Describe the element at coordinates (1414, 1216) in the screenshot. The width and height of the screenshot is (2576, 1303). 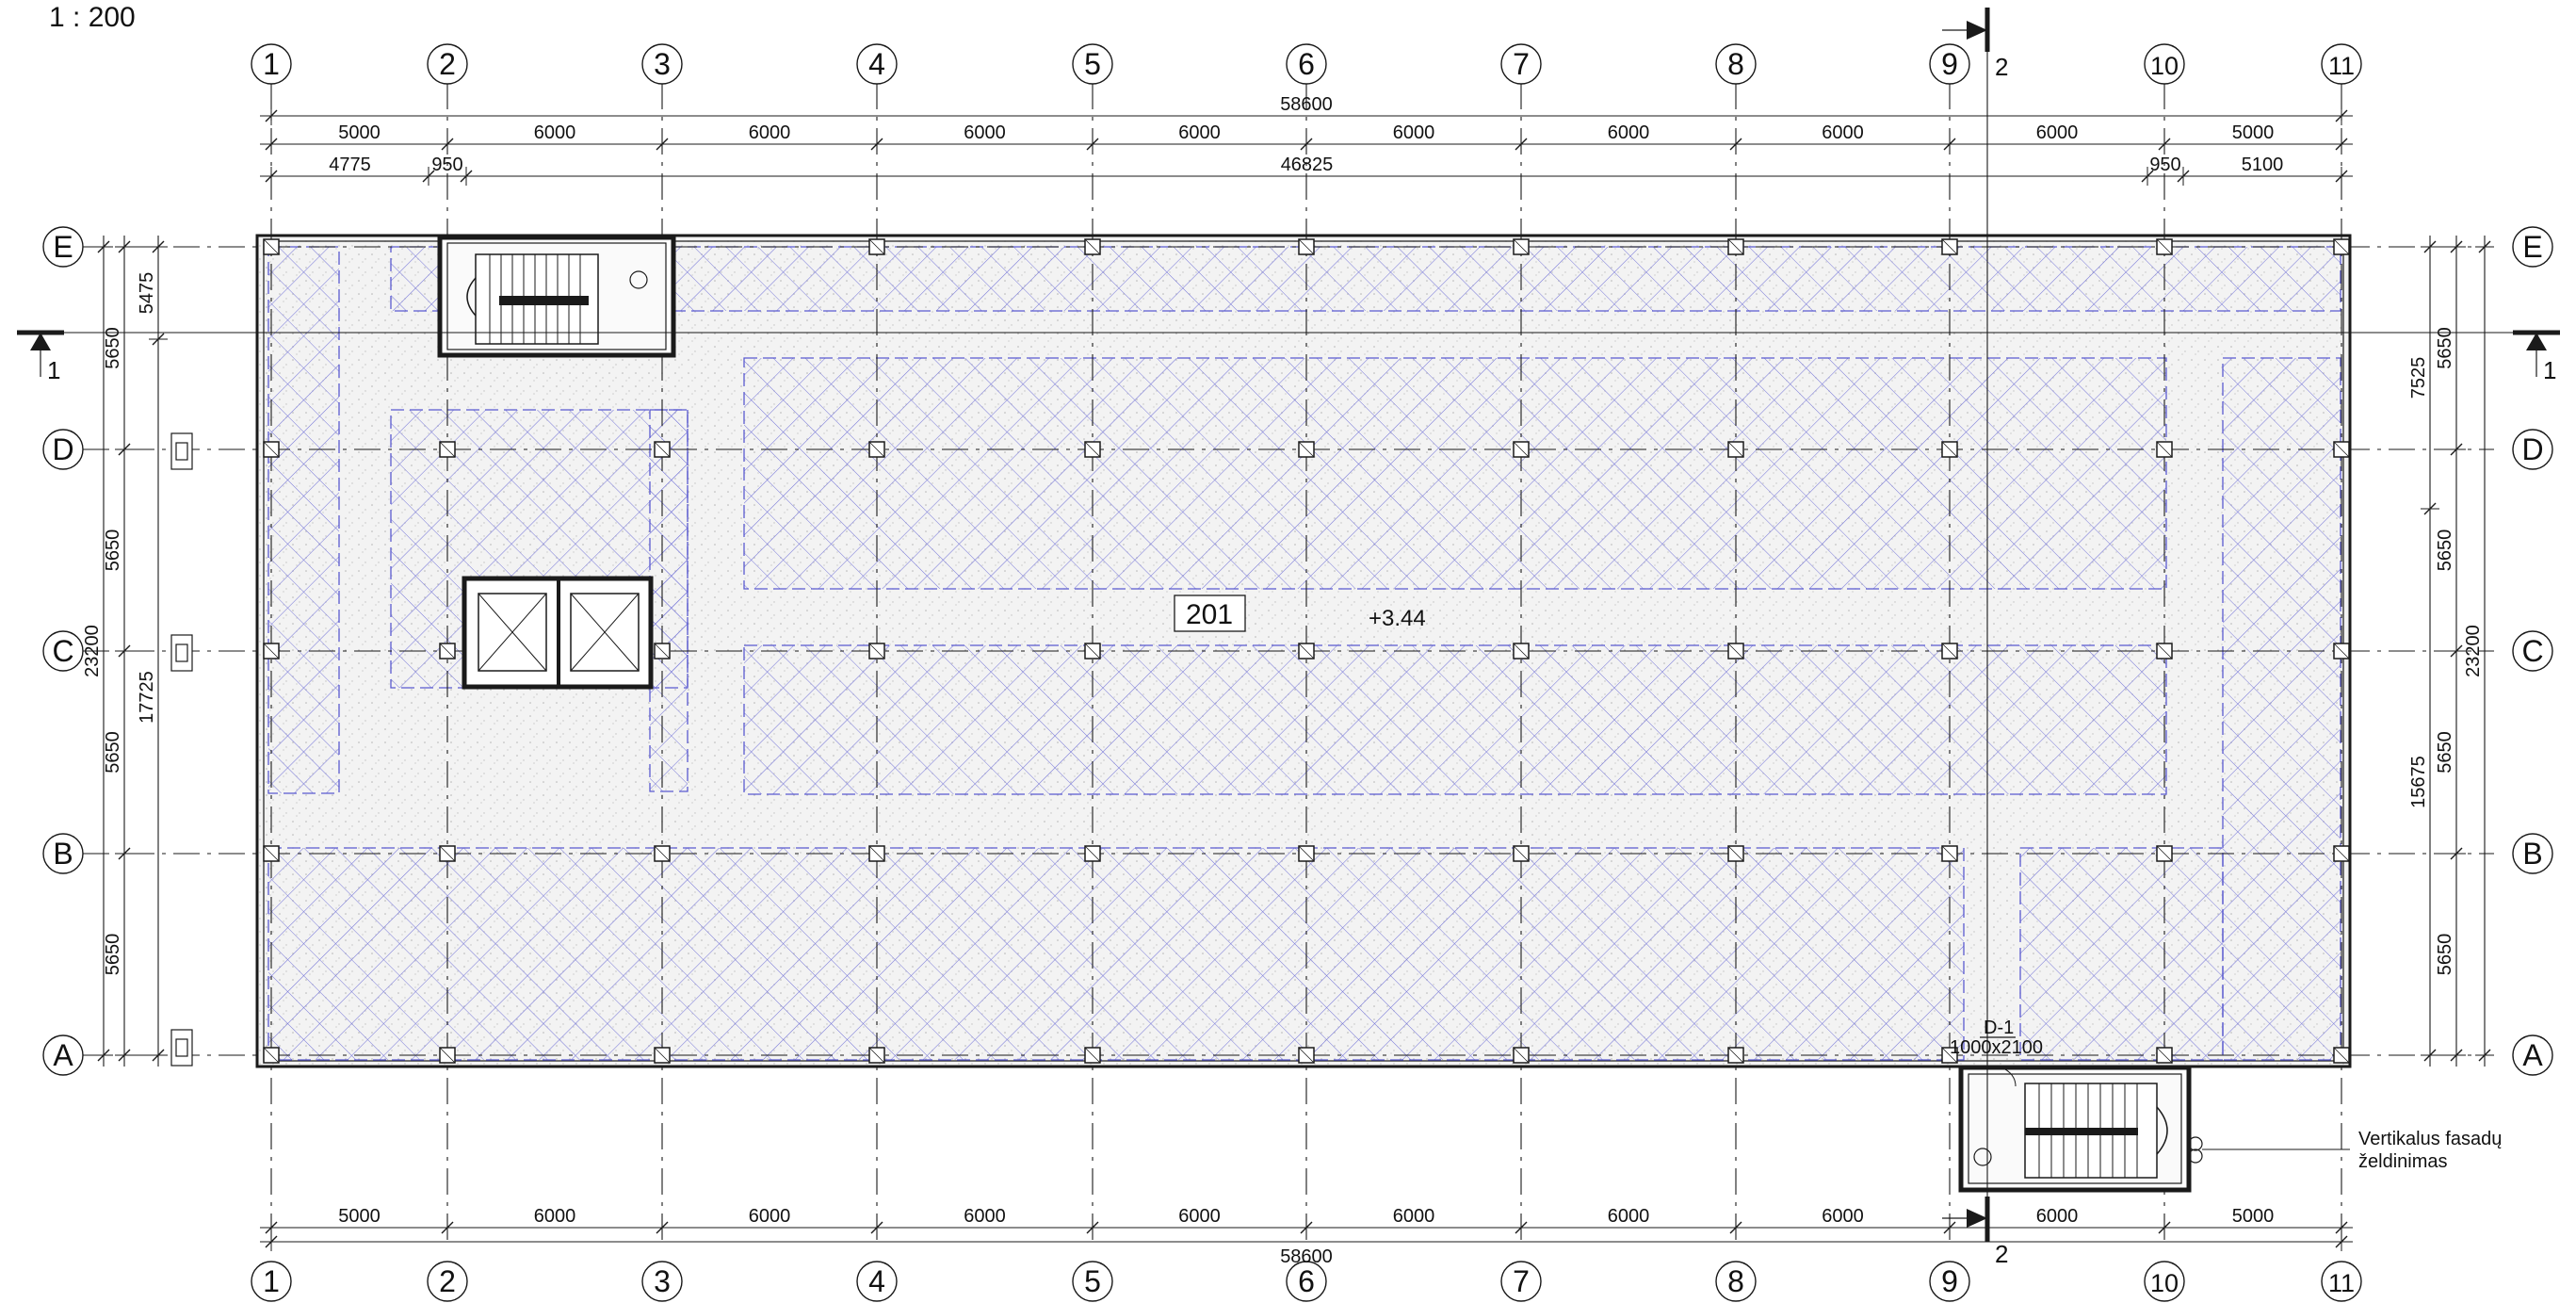
I see `dim-bottom-span-5: 6000` at that location.